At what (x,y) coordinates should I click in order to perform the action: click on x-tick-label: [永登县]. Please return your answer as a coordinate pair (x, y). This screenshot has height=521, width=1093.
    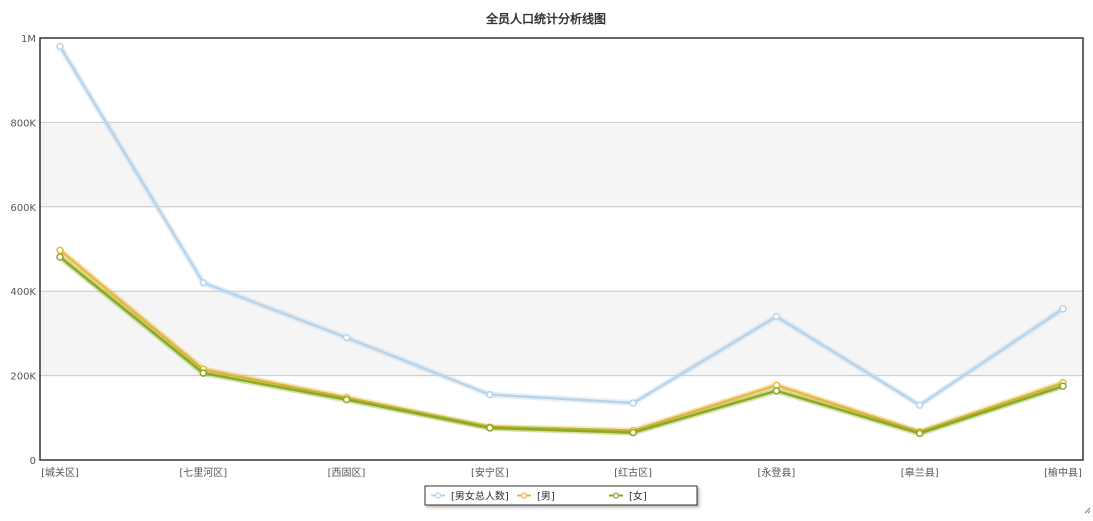
    Looking at the image, I should click on (777, 472).